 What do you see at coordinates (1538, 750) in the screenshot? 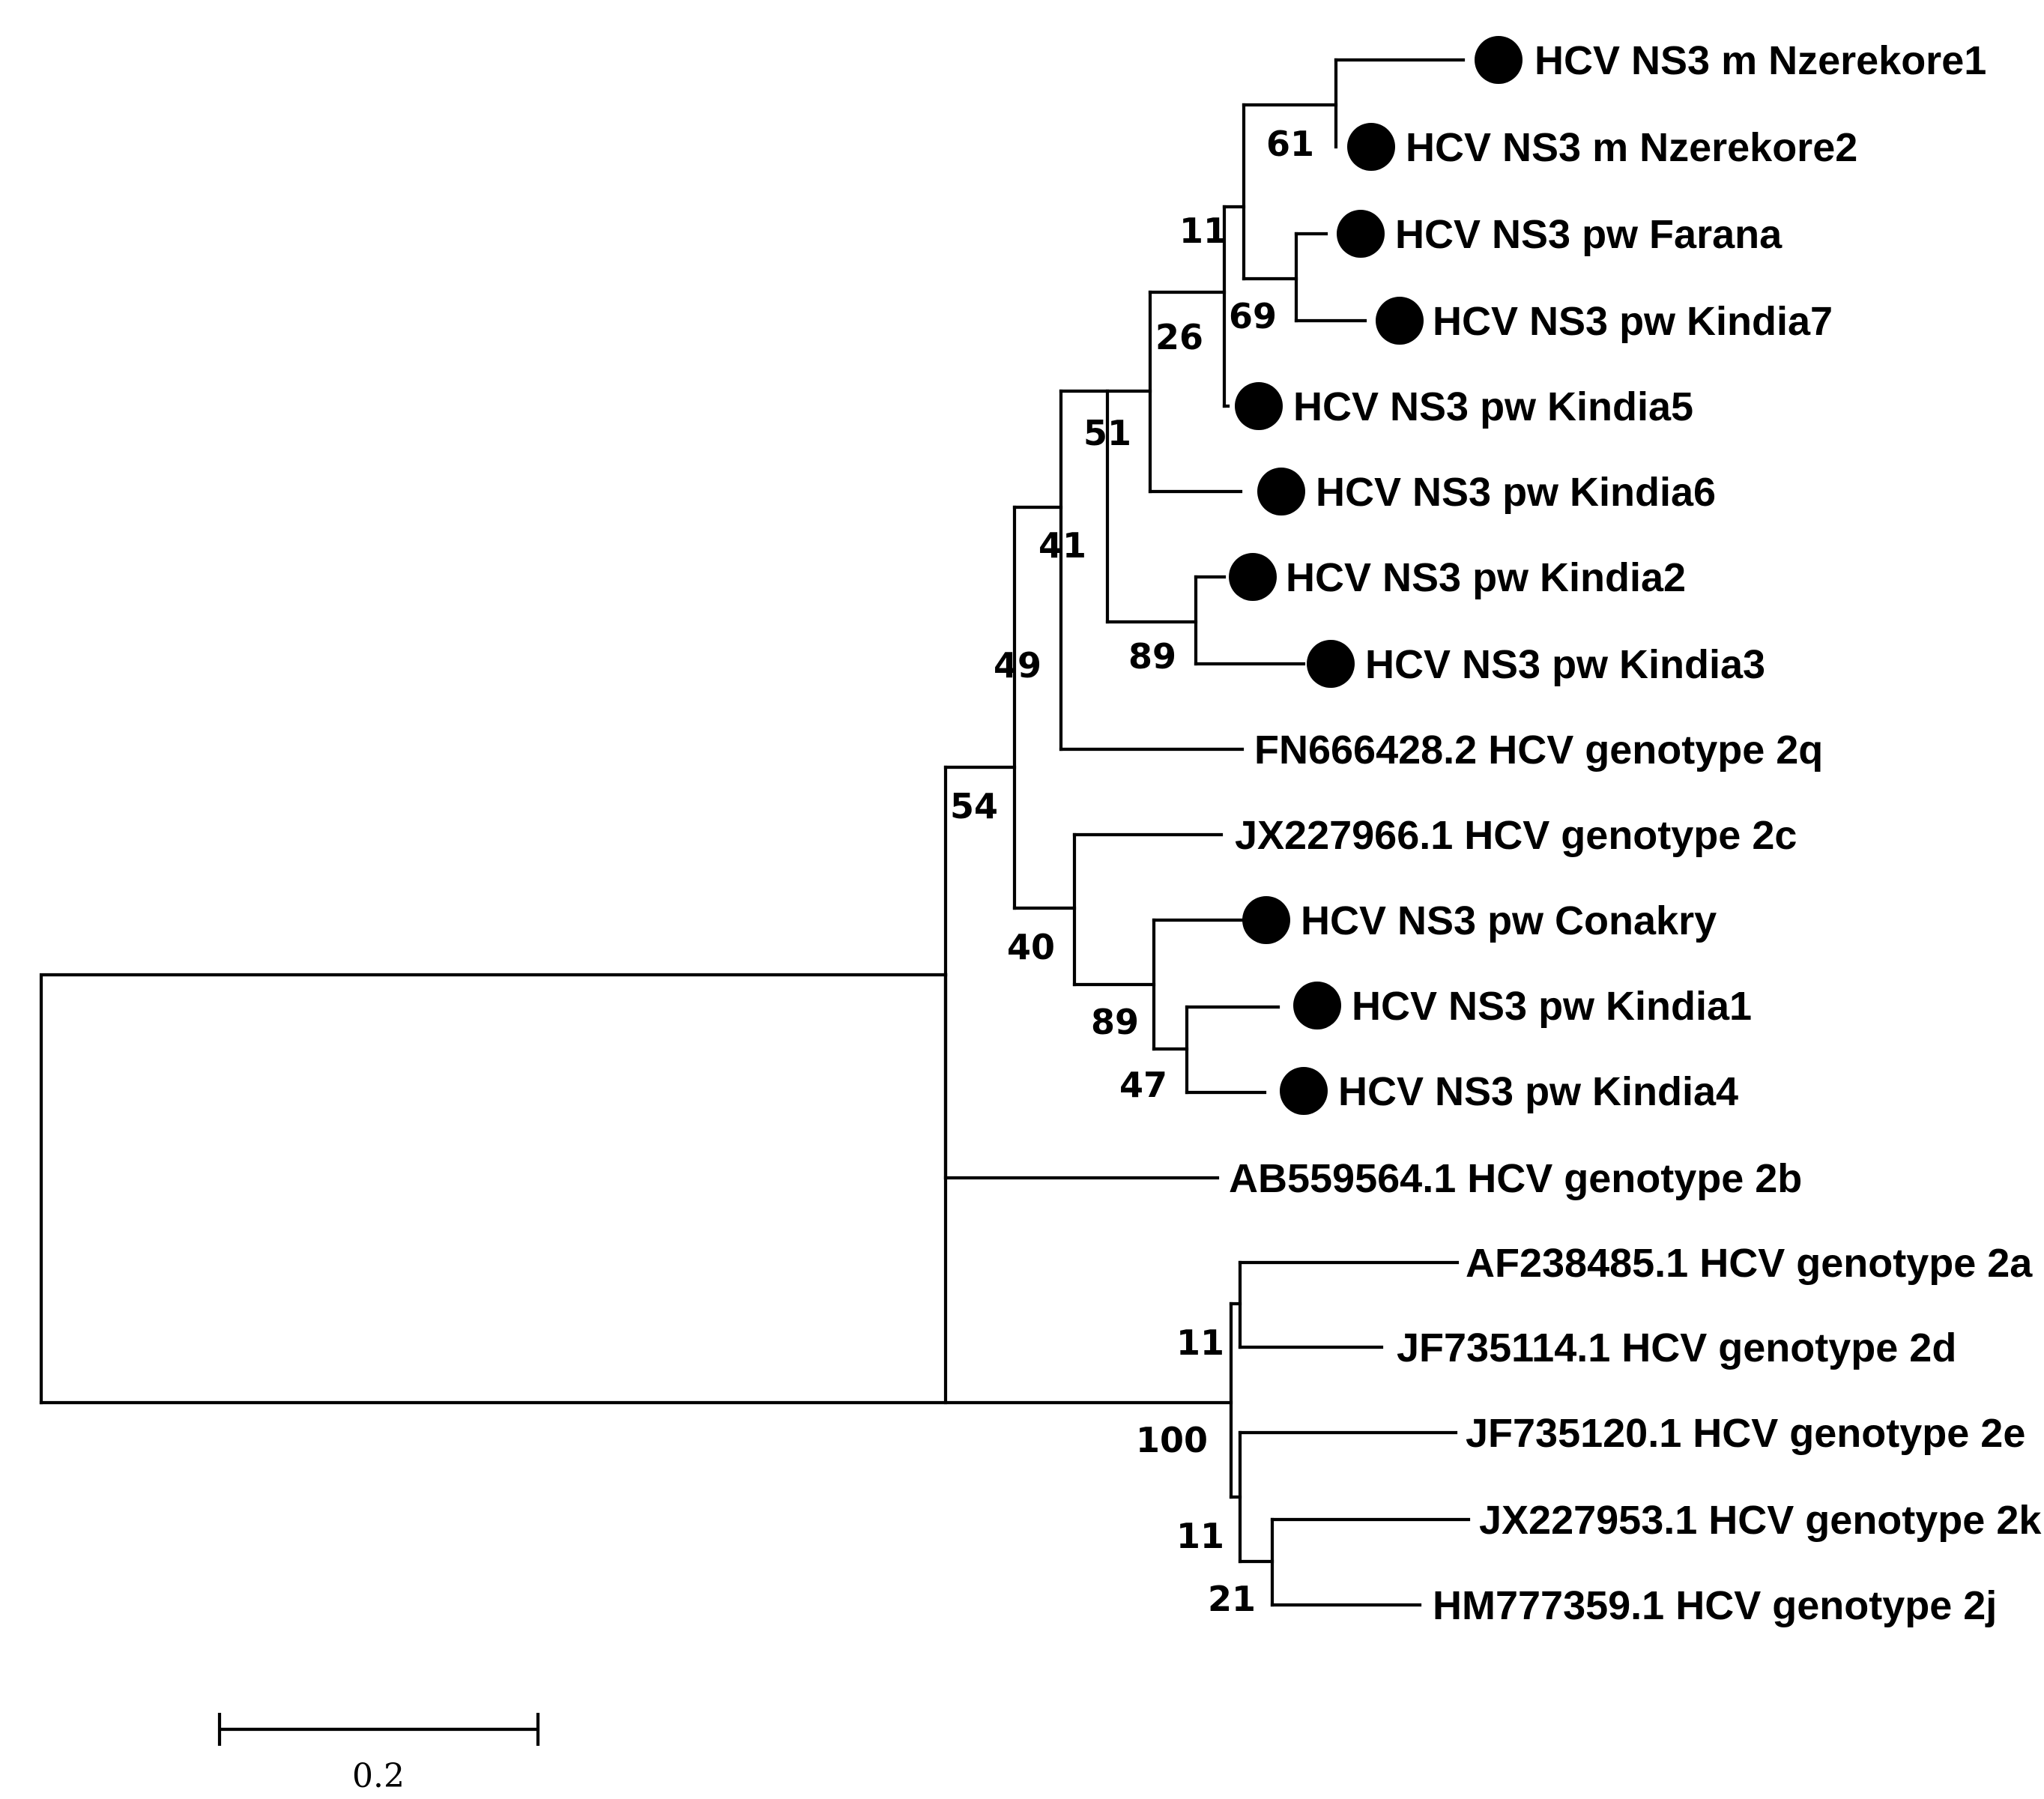
I see `leaf-label: FN666428.2 HCV genotype 2q` at bounding box center [1538, 750].